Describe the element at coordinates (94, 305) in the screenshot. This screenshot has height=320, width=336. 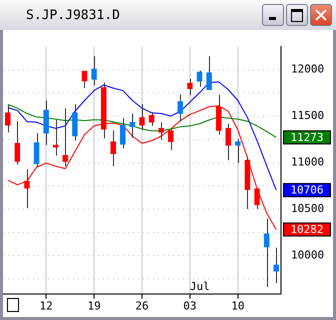
I see `x-tick-label: 19` at that location.